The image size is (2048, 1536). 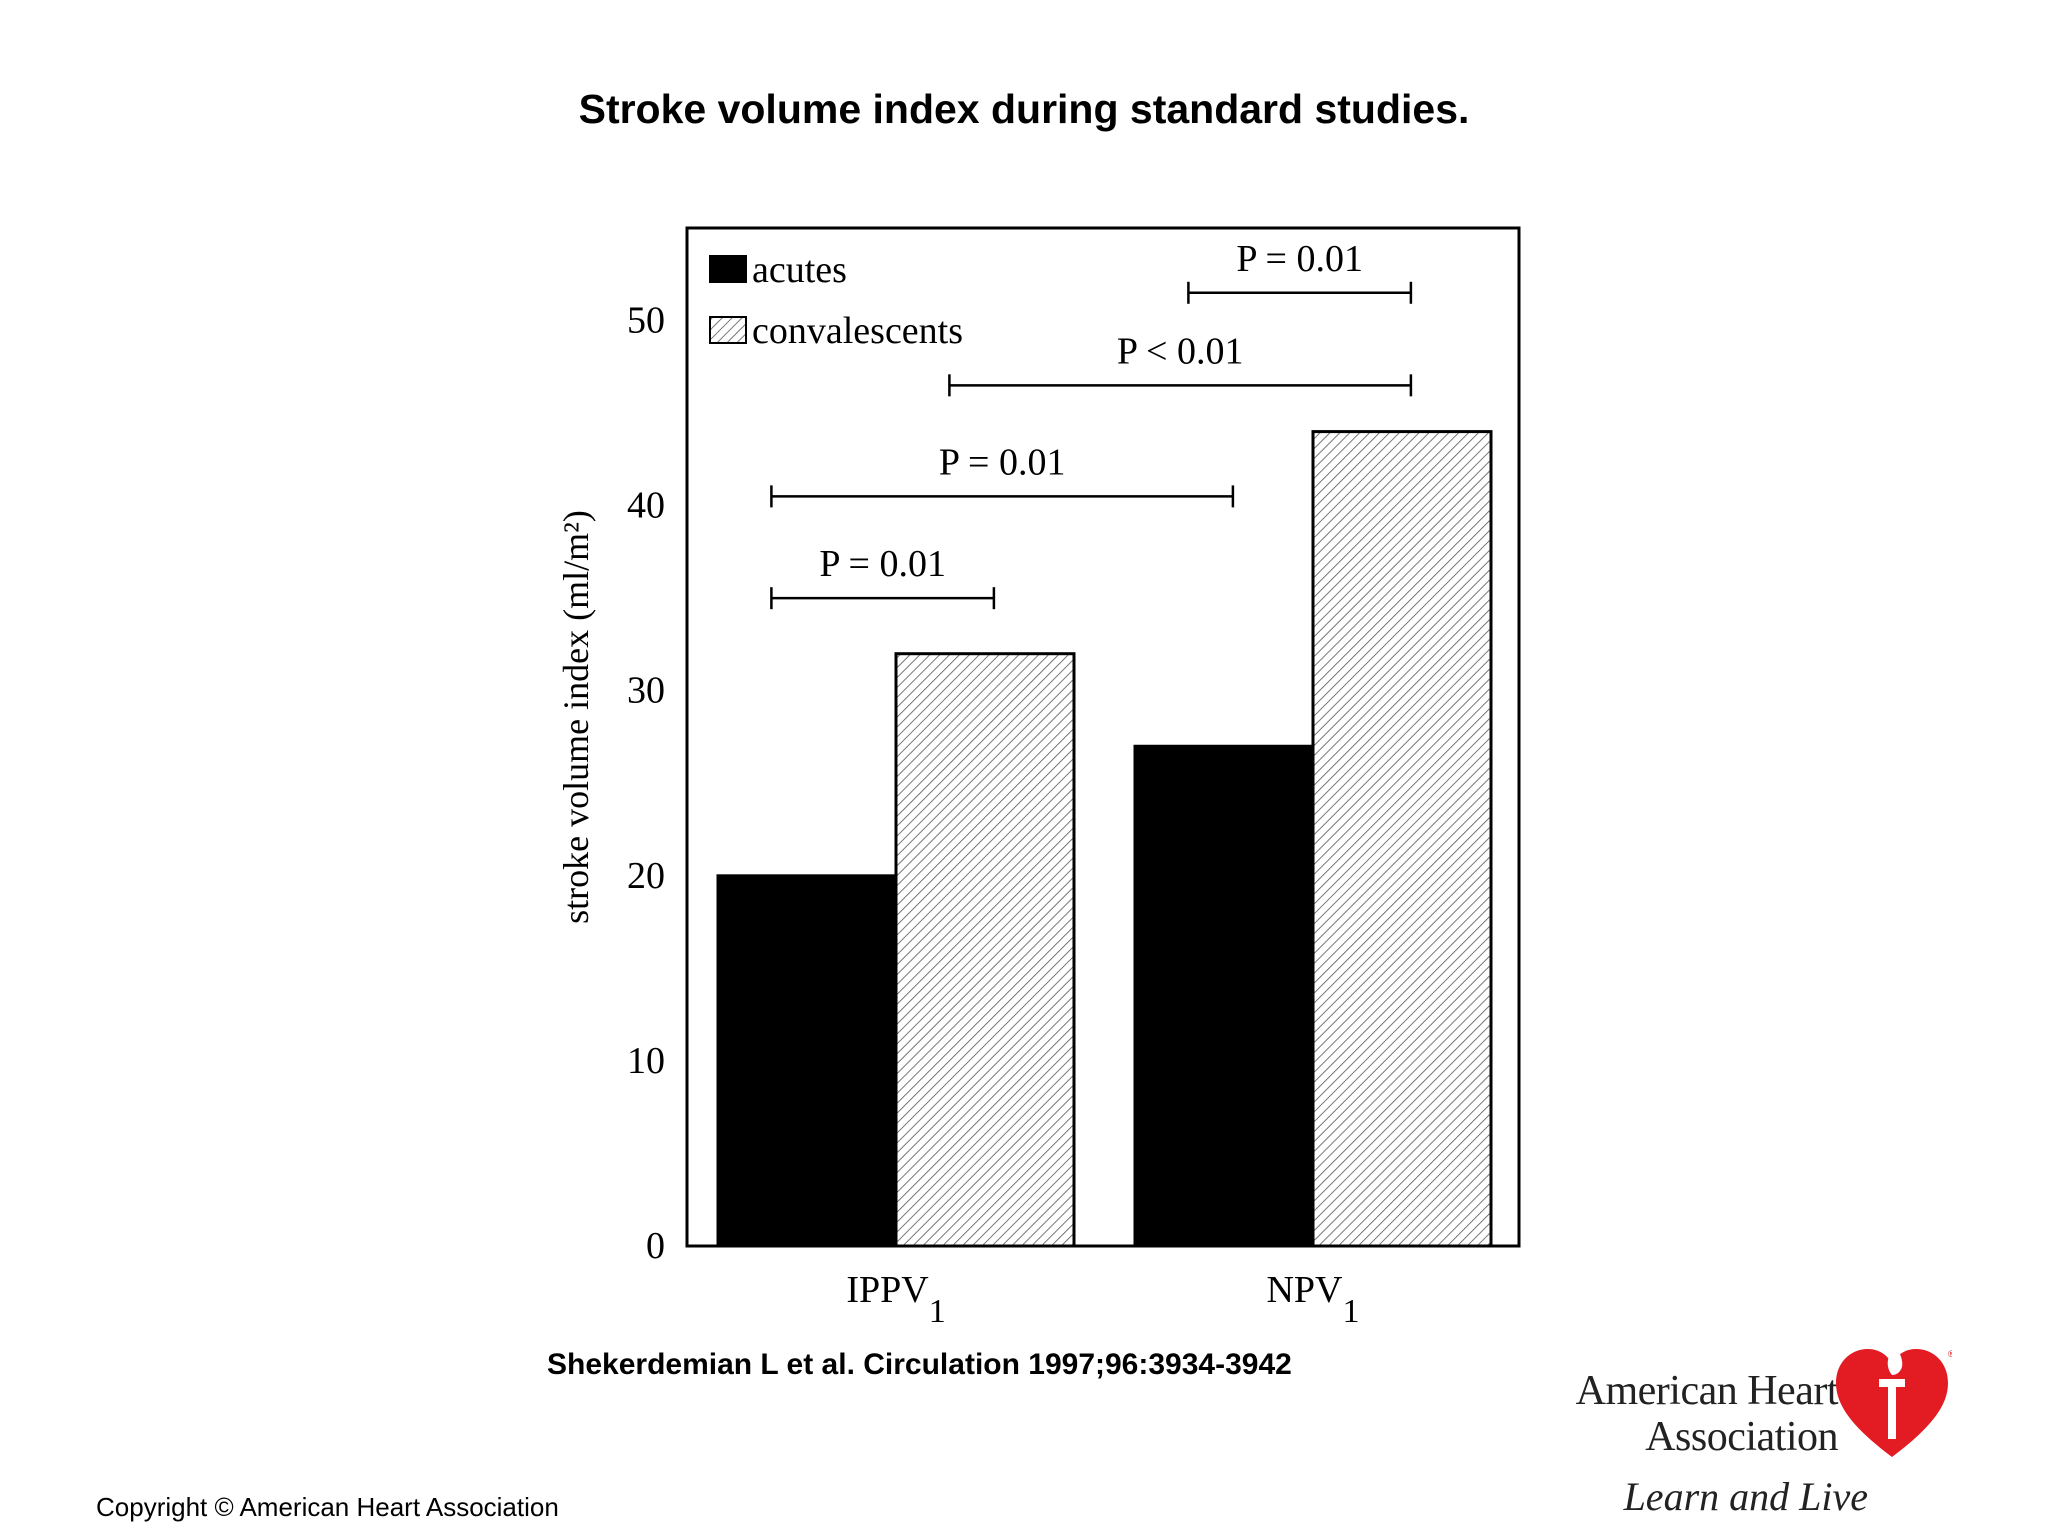 I want to click on logo-line-2: Association, so click(x=1741, y=1437).